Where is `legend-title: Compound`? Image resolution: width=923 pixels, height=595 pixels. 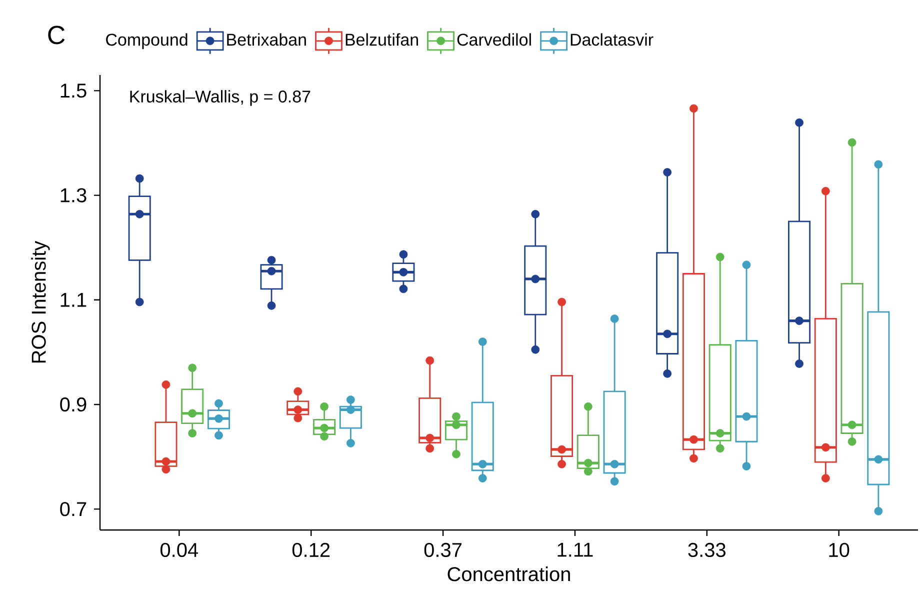
legend-title: Compound is located at coordinates (147, 41).